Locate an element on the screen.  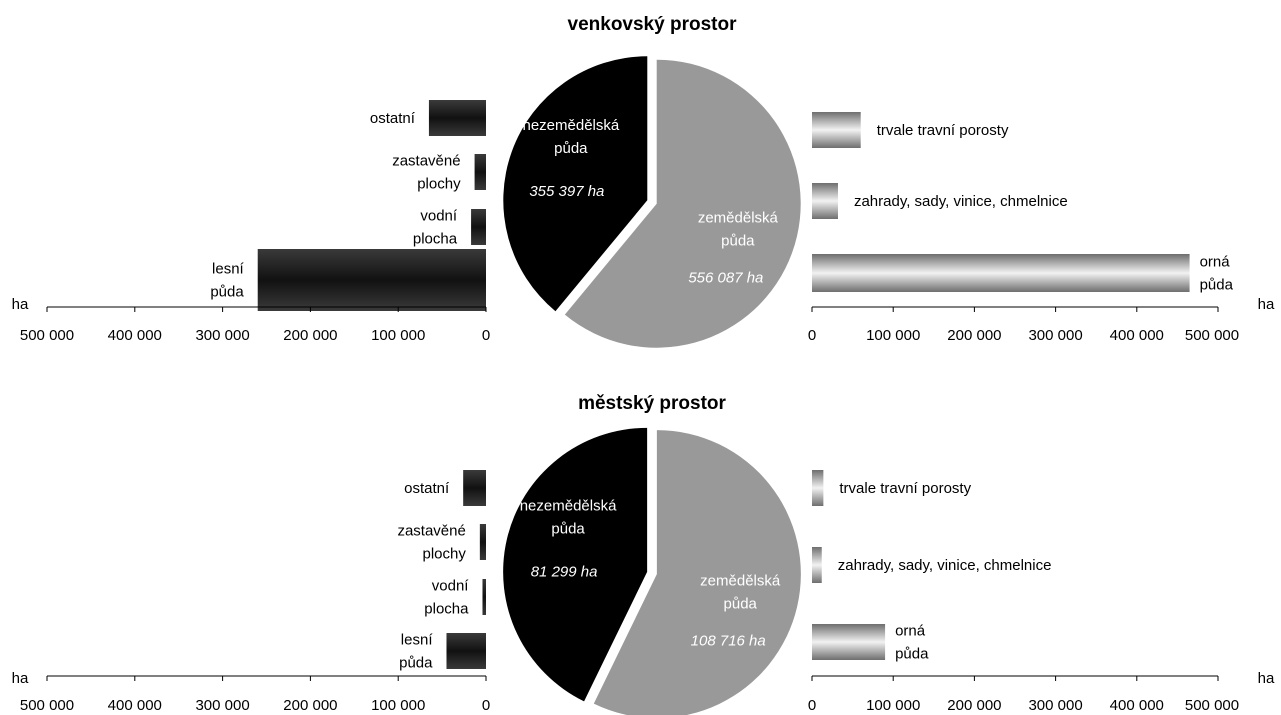
chart-title: venkovský prostor is located at coordinates (653, 24).